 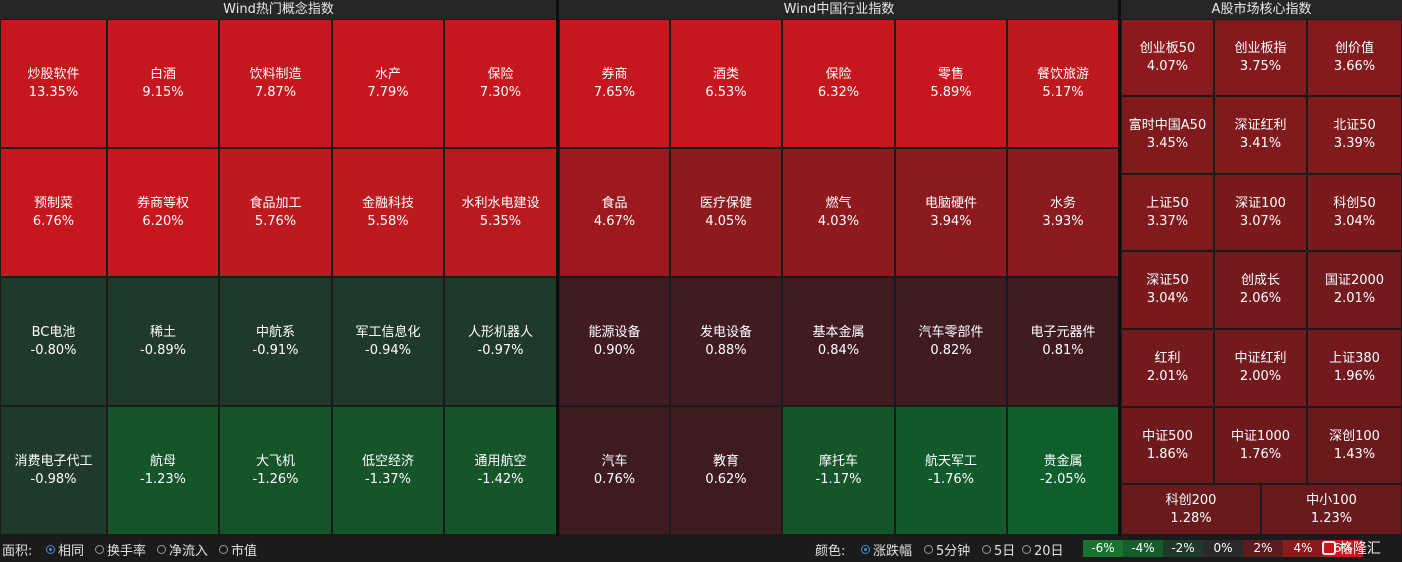 I want to click on watermark: 格隆汇, so click(x=1361, y=548).